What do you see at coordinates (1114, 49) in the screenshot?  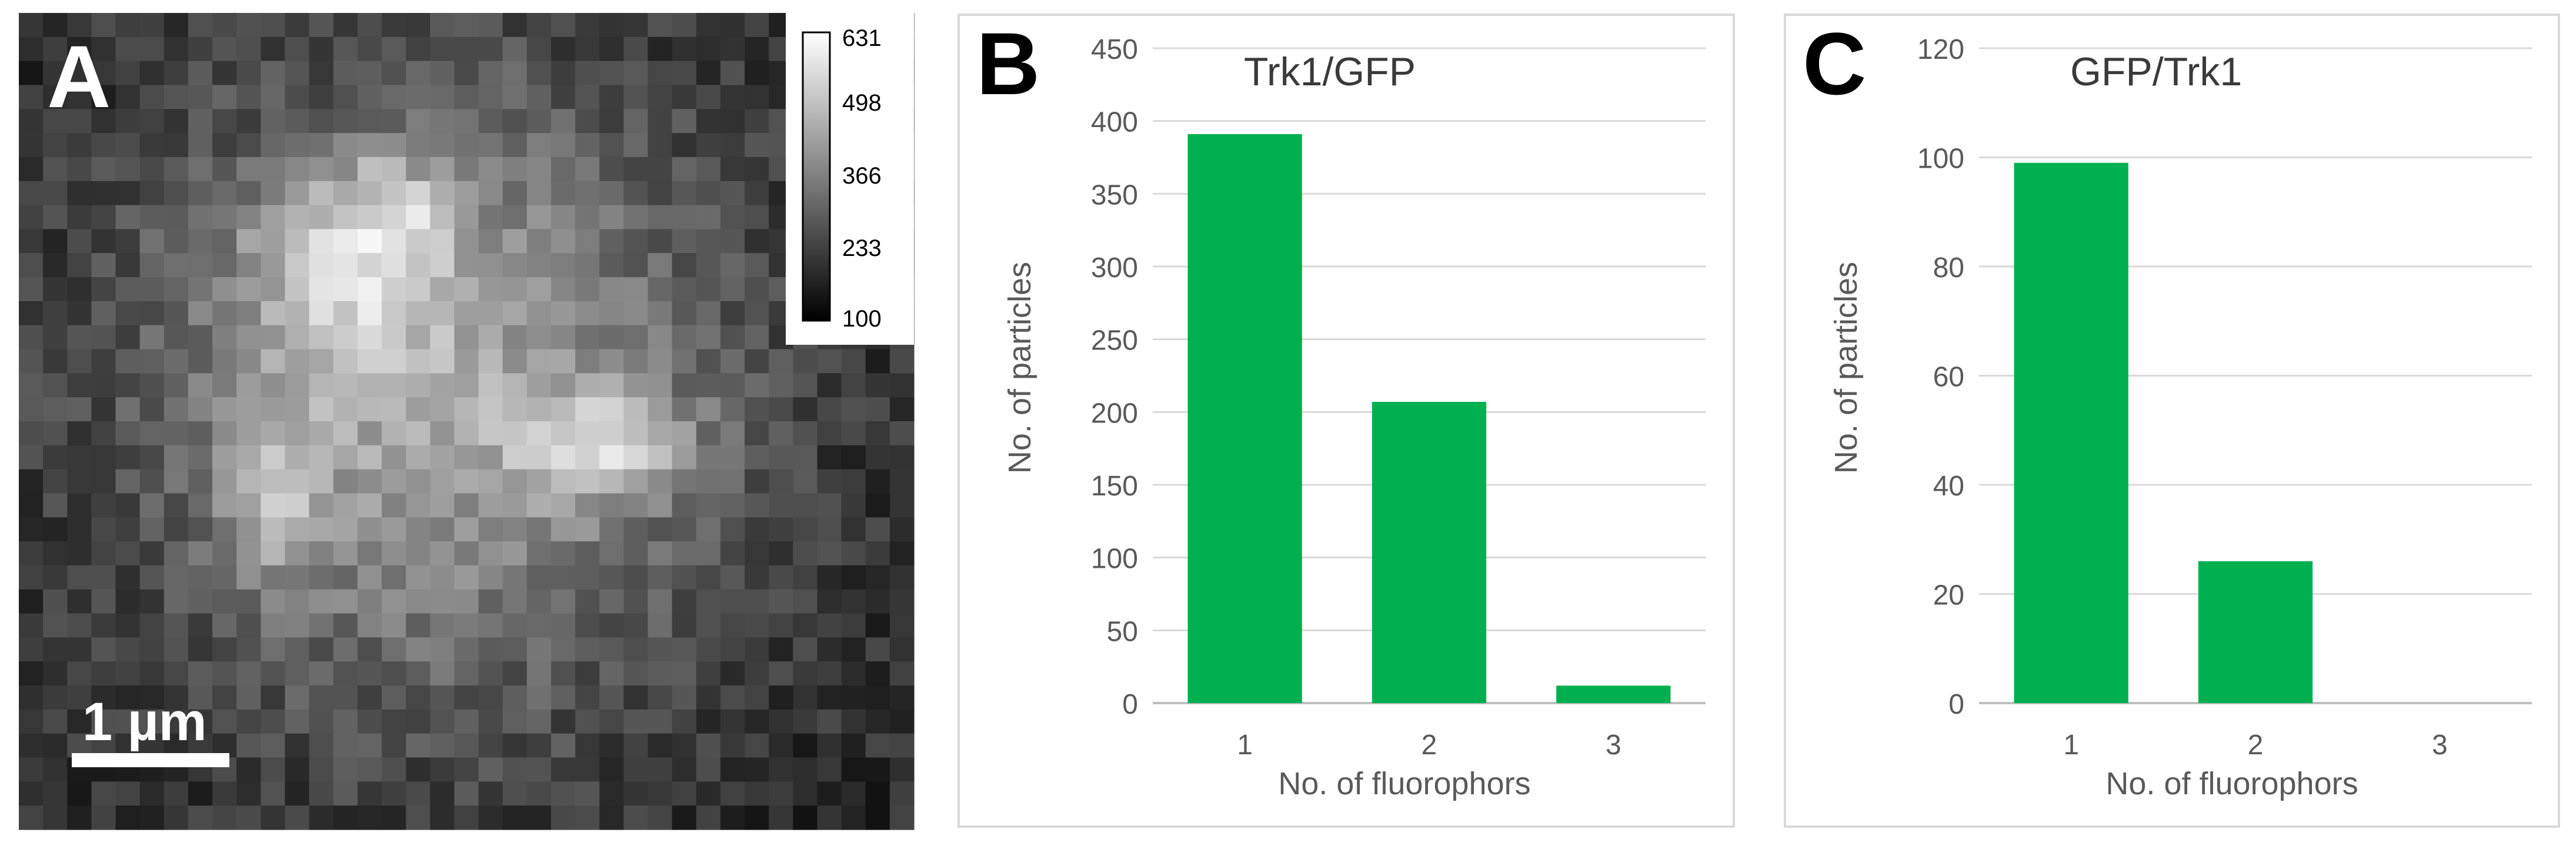 I see `y-tick-label: 450` at bounding box center [1114, 49].